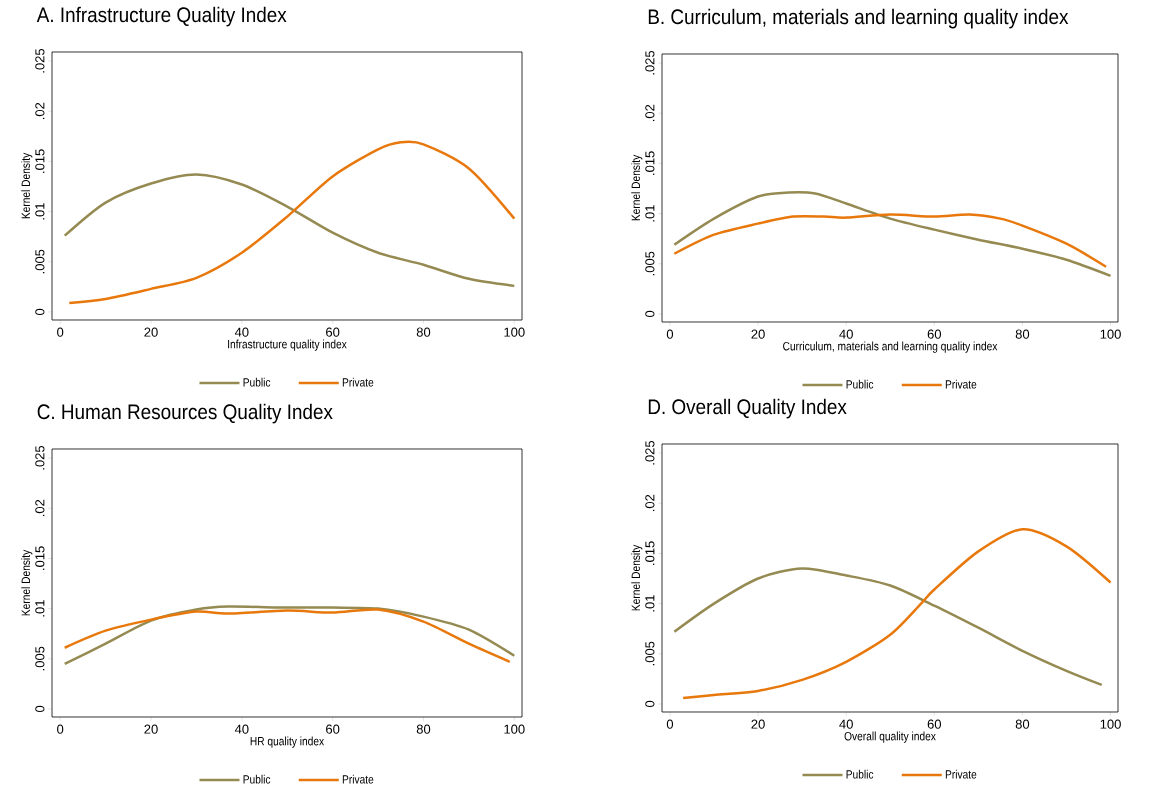  What do you see at coordinates (747, 408) in the screenshot?
I see `chart-title: D. Overall Quality Index` at bounding box center [747, 408].